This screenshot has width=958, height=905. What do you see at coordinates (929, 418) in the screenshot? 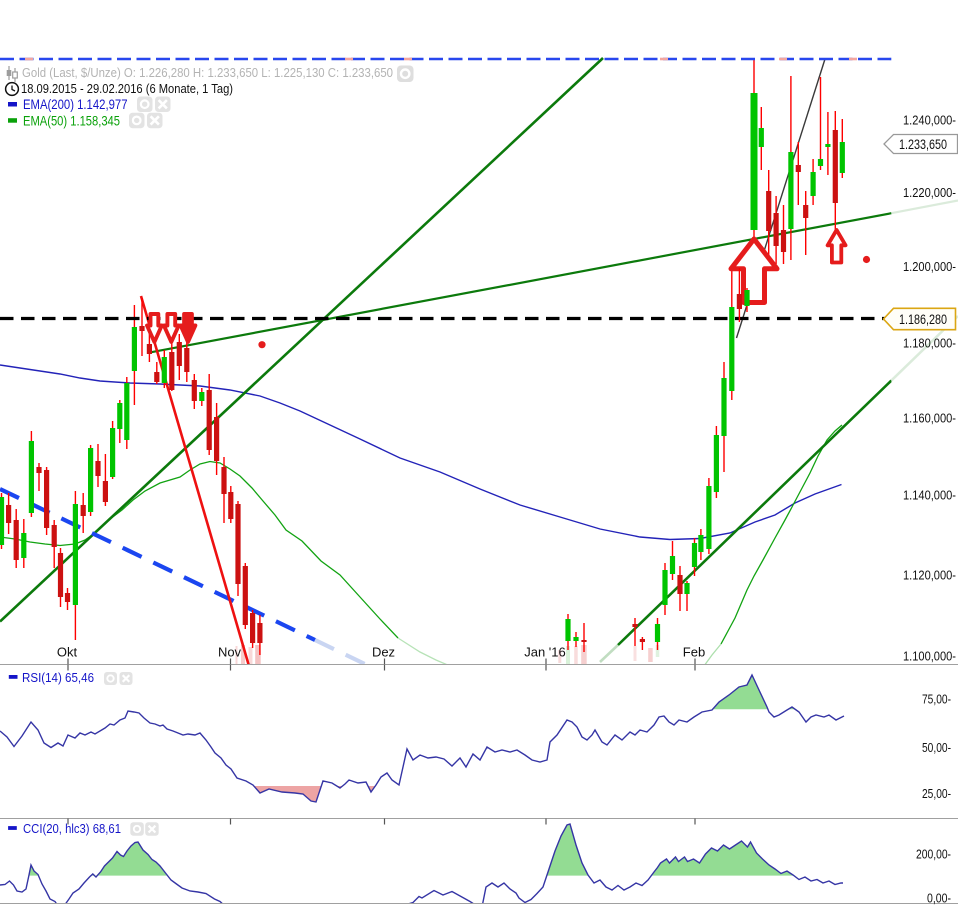
I see `svg-text: 1.160,000-` at bounding box center [929, 418].